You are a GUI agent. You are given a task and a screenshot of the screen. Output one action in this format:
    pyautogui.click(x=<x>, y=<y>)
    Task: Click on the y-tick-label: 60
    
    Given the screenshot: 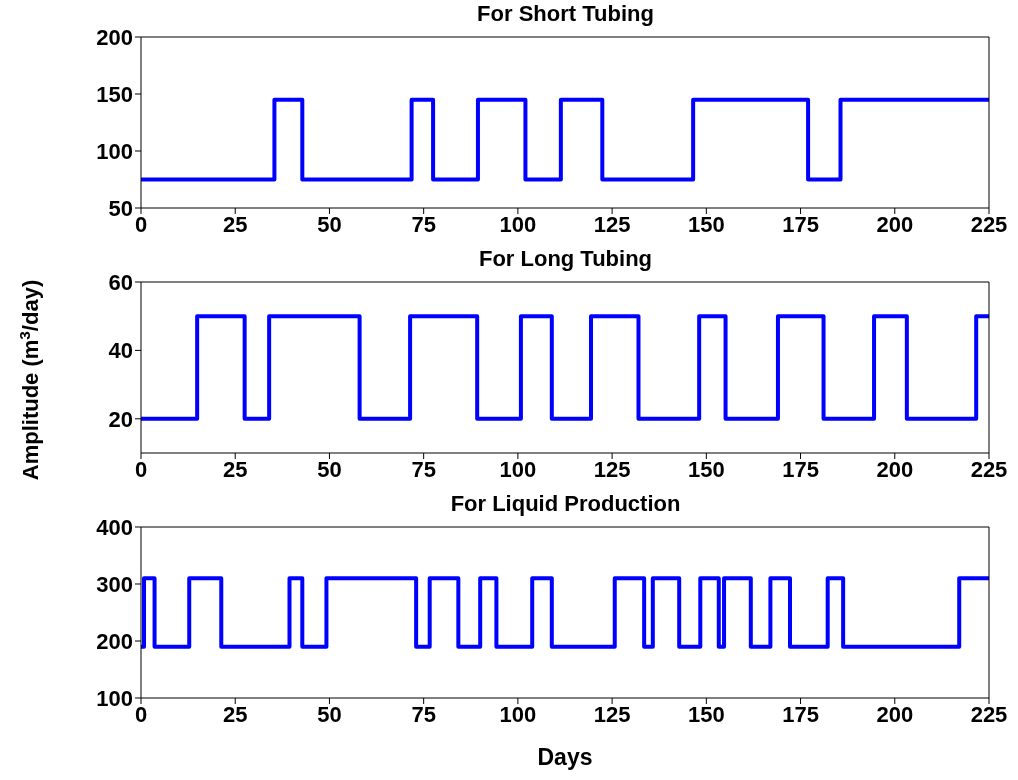 What is the action you would take?
    pyautogui.click(x=120, y=282)
    